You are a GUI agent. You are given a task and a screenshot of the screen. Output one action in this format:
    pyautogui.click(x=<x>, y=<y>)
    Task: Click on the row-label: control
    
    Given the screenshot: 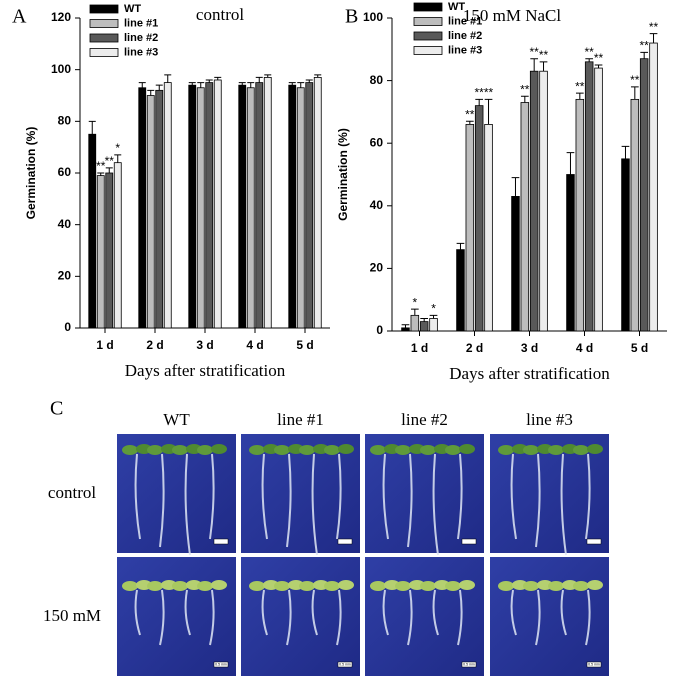 What is the action you would take?
    pyautogui.click(x=72, y=492)
    